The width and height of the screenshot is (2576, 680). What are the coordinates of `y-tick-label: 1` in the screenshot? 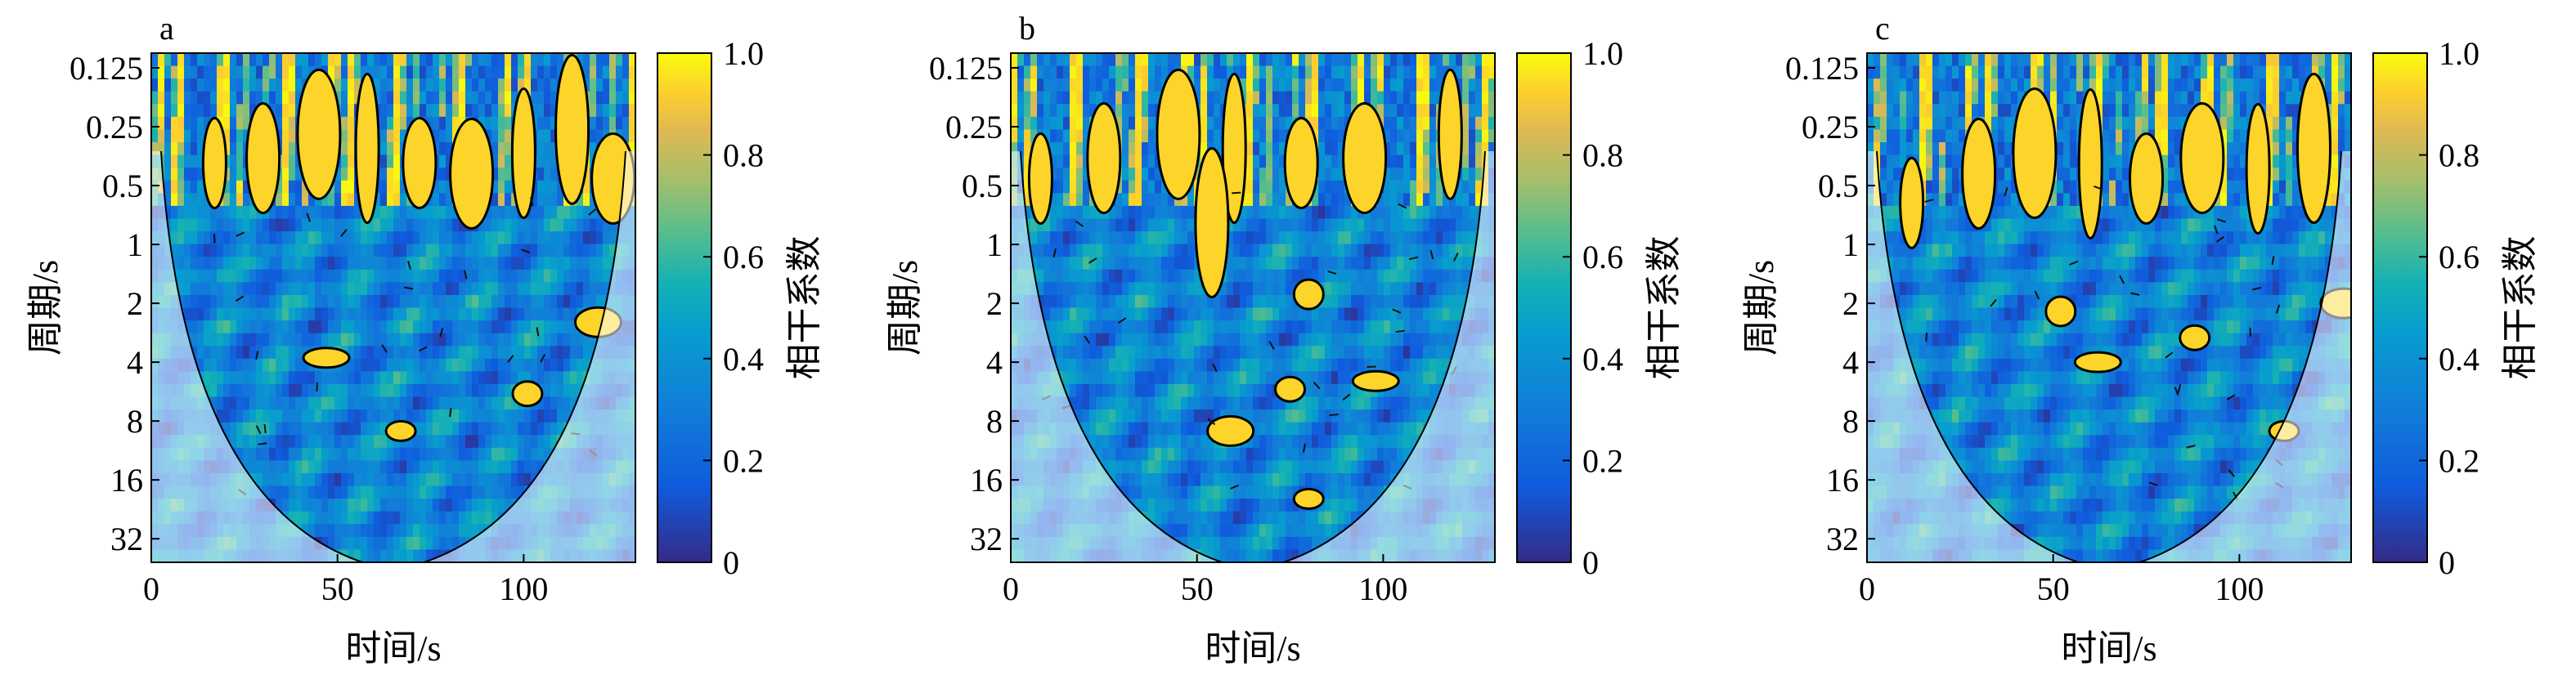 It's located at (135, 245).